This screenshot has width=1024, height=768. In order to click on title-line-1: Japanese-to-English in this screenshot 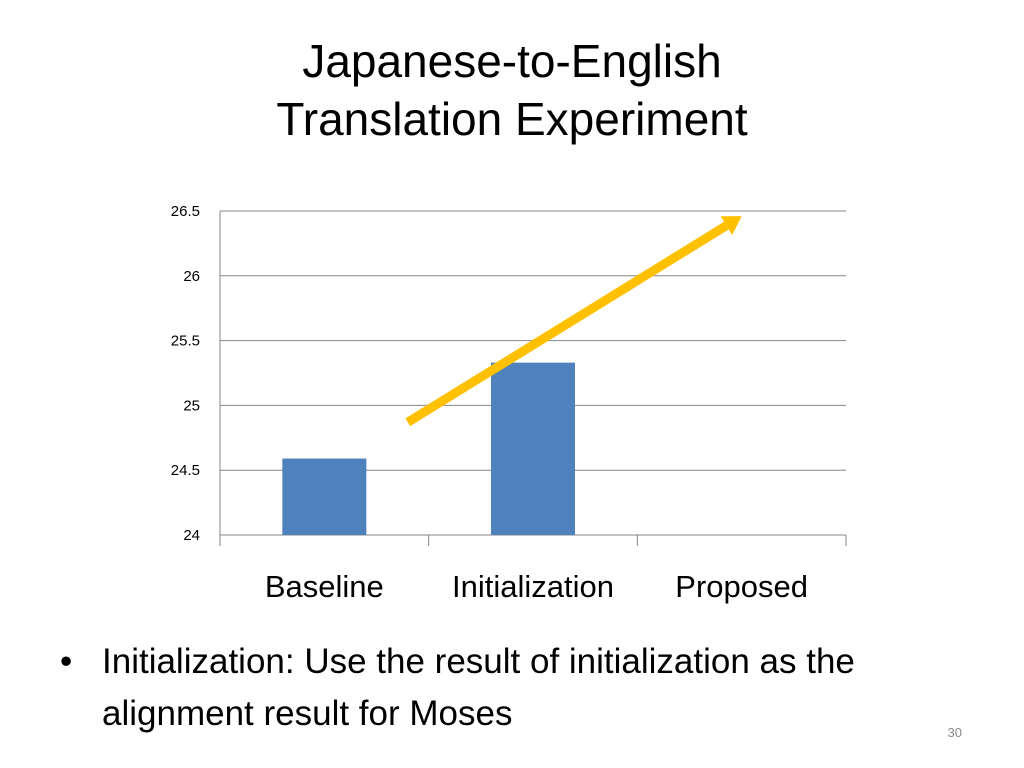, I will do `click(512, 61)`.